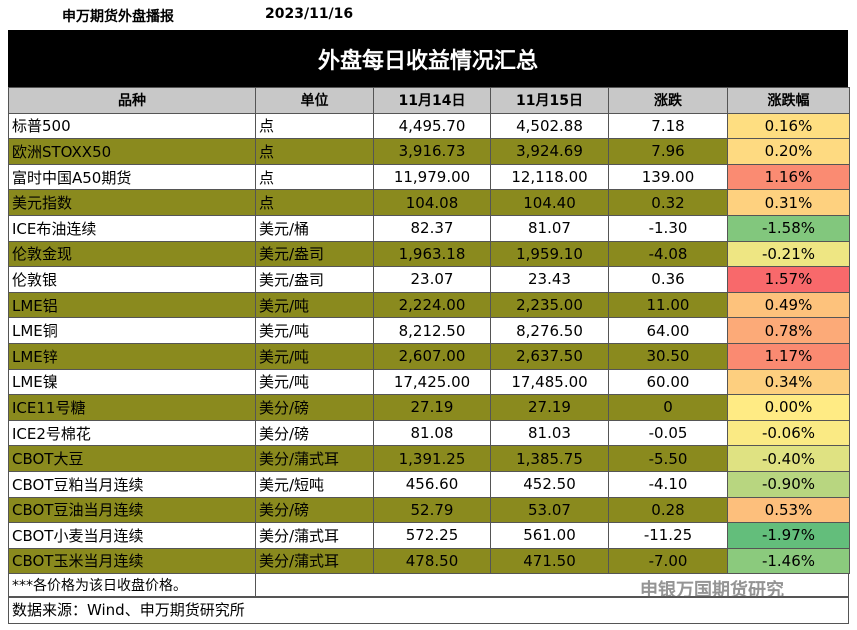 This screenshot has height=630, width=857. What do you see at coordinates (549, 407) in the screenshot?
I see `cell: 27.19` at bounding box center [549, 407].